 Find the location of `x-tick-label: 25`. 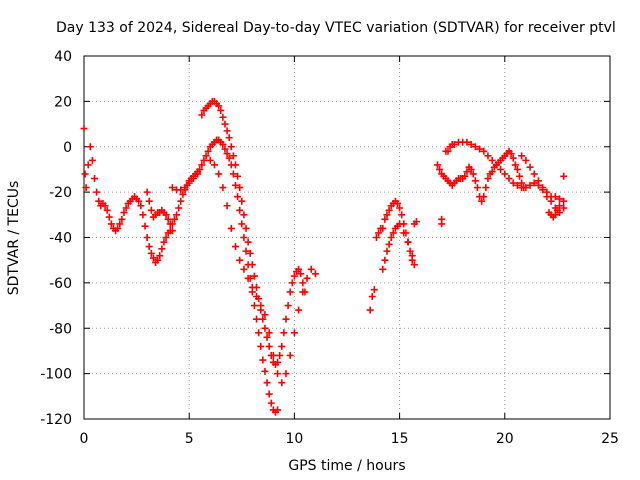

x-tick-label: 25 is located at coordinates (610, 439).